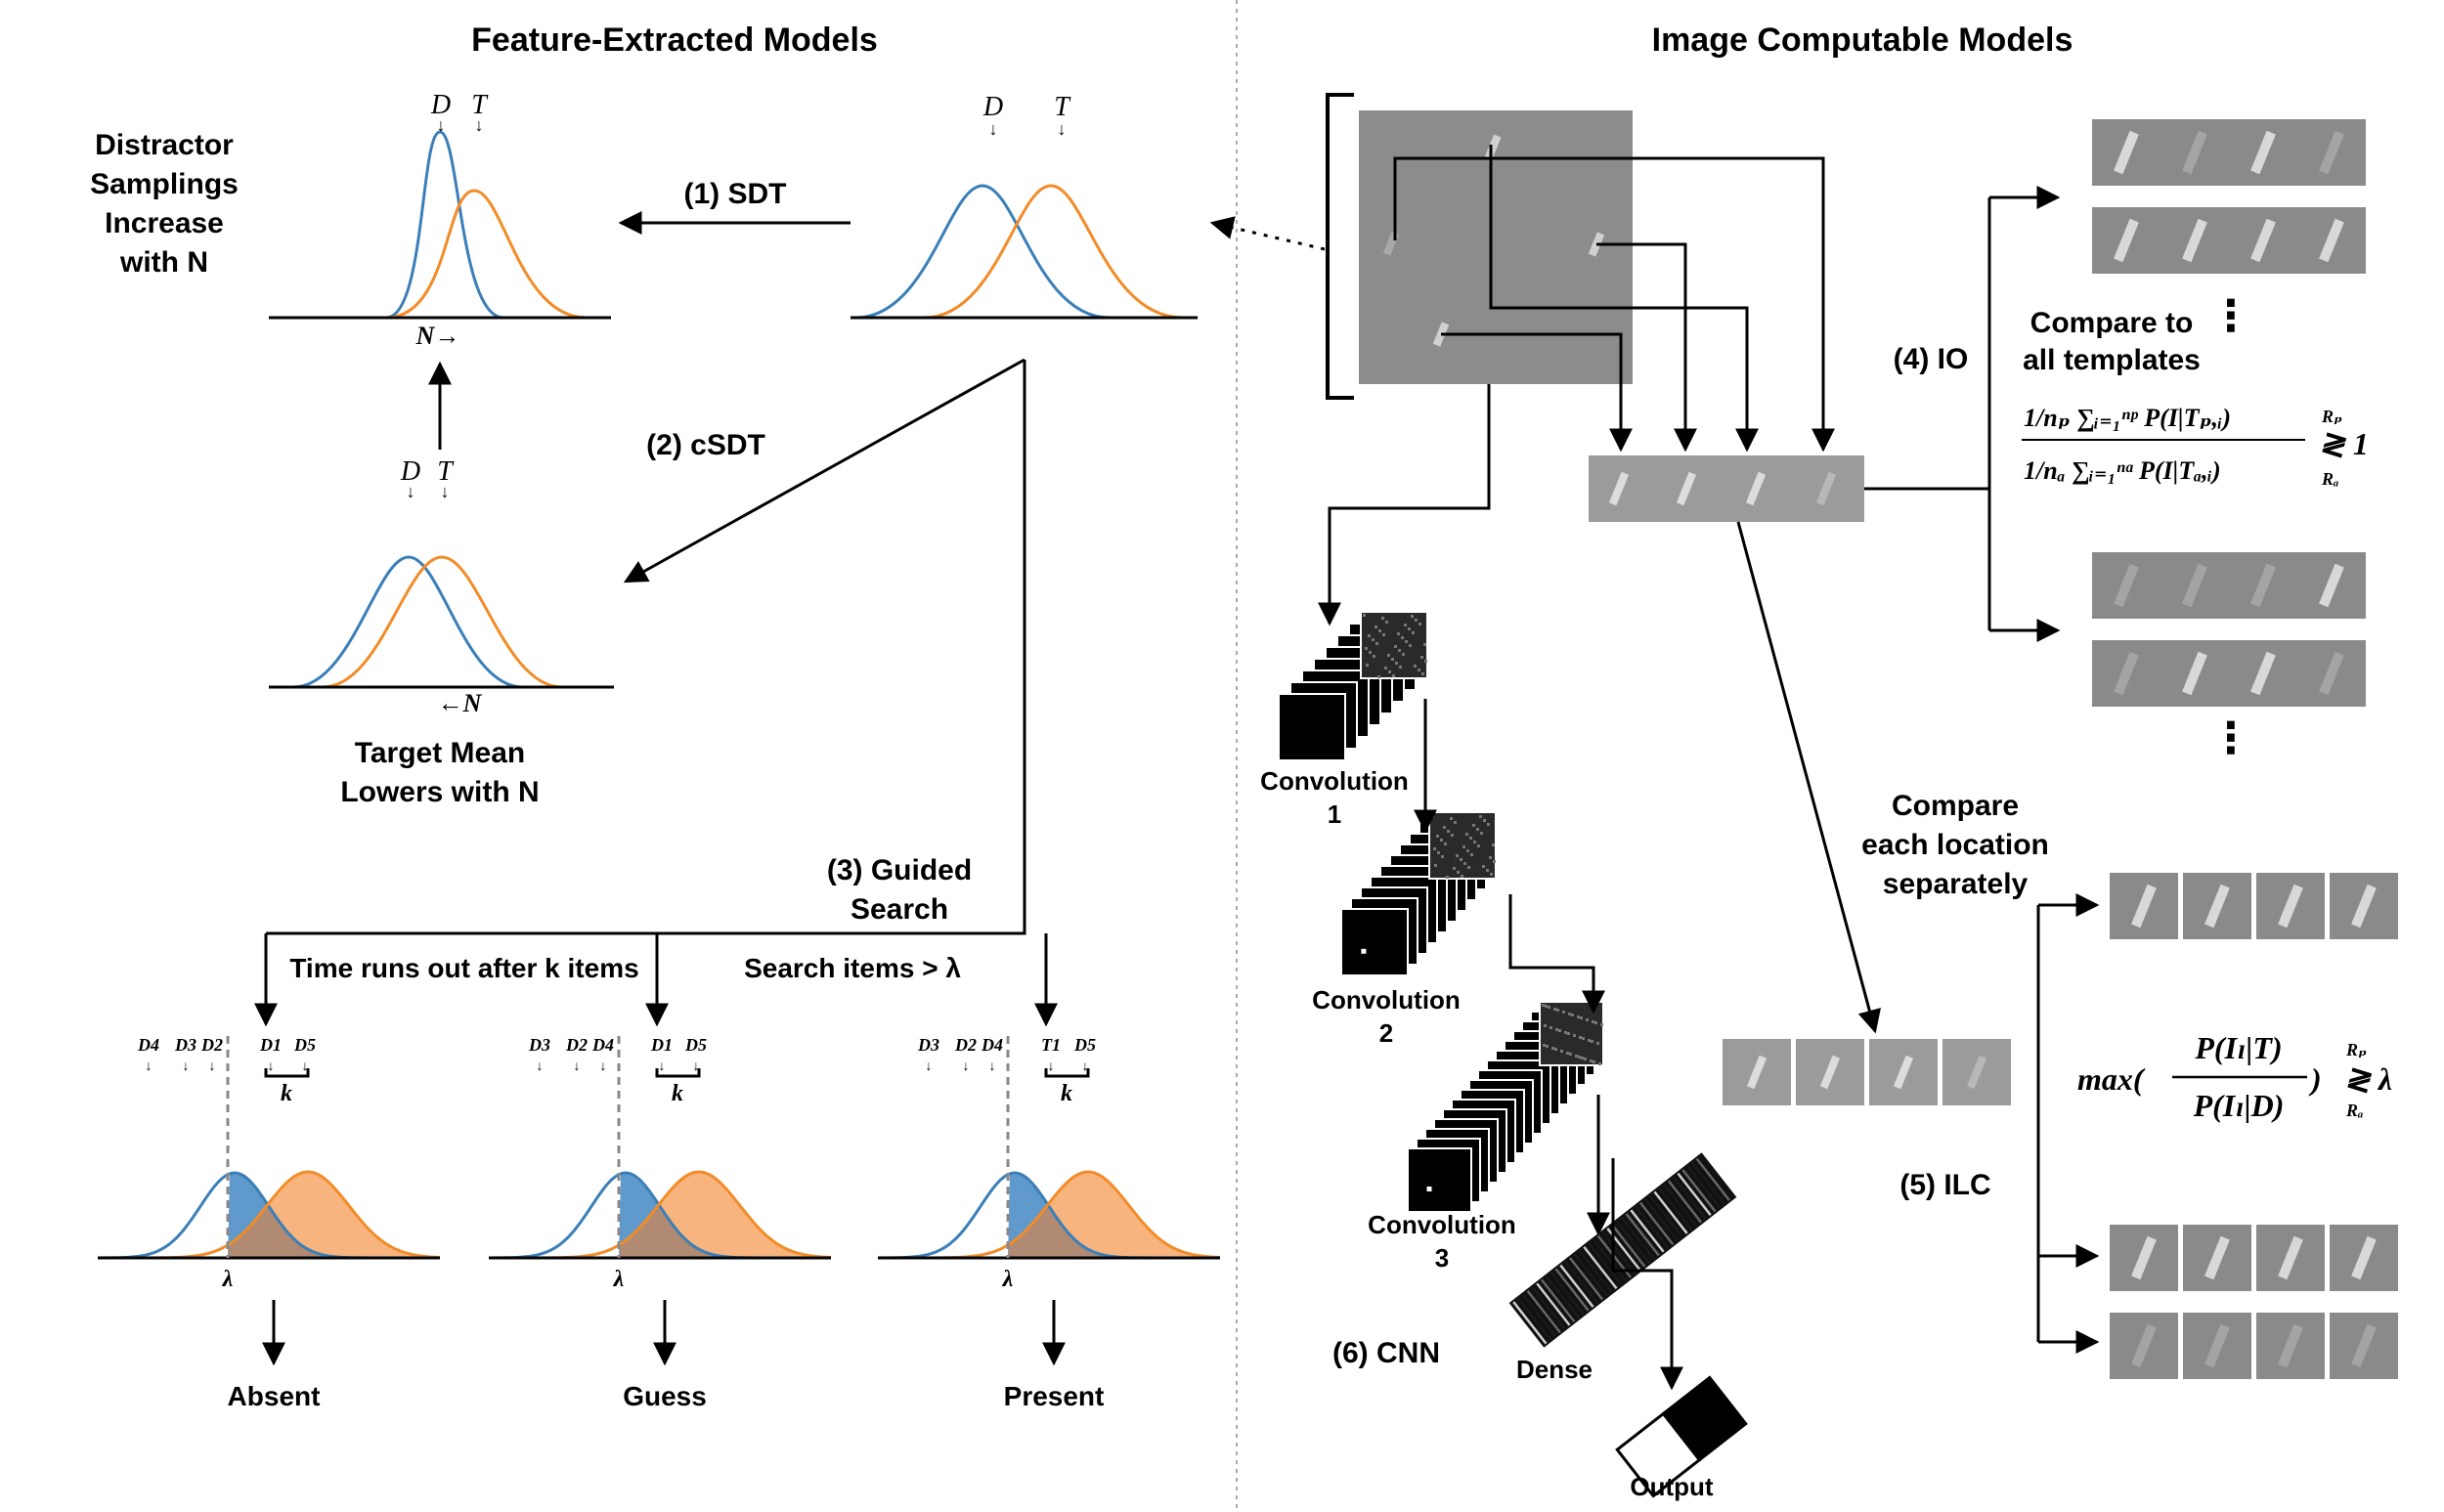 This screenshot has height=1512, width=2444. I want to click on ilc-note-line-2: each location, so click(1955, 845).